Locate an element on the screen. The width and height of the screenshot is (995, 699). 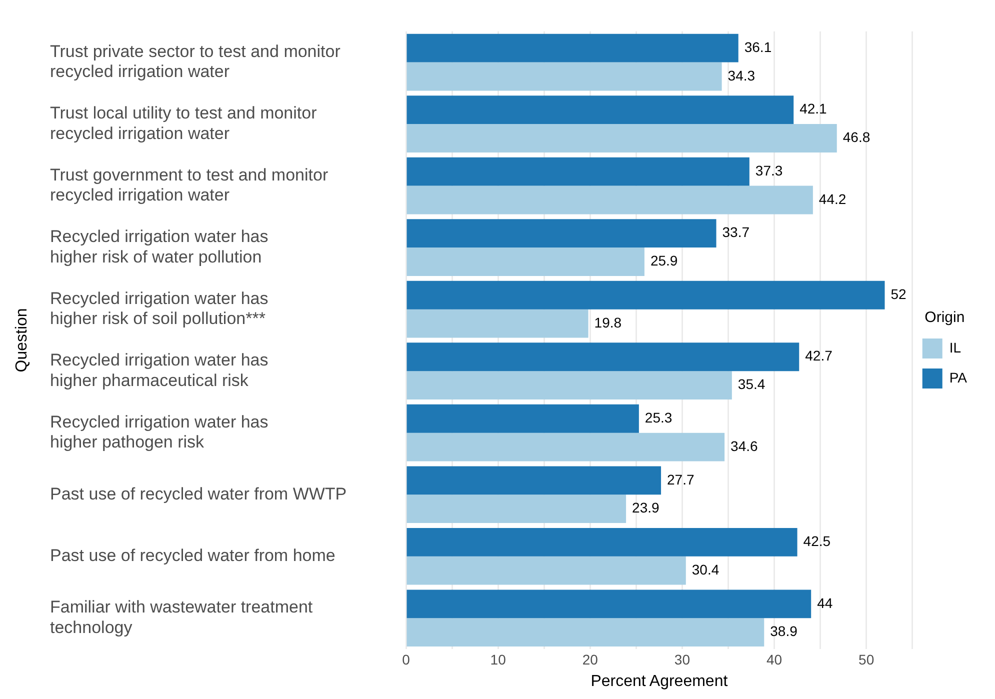
y-tick-label: Trust private sector to test and monitor recycled irrigation water is located at coordinates (195, 62).